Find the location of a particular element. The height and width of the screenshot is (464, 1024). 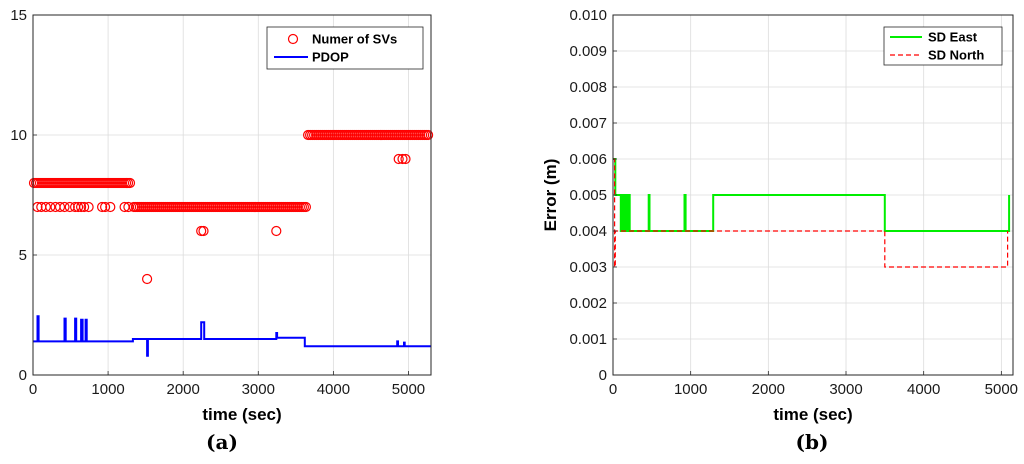

chart-a-xlabel: time (sec) is located at coordinates (241, 414).